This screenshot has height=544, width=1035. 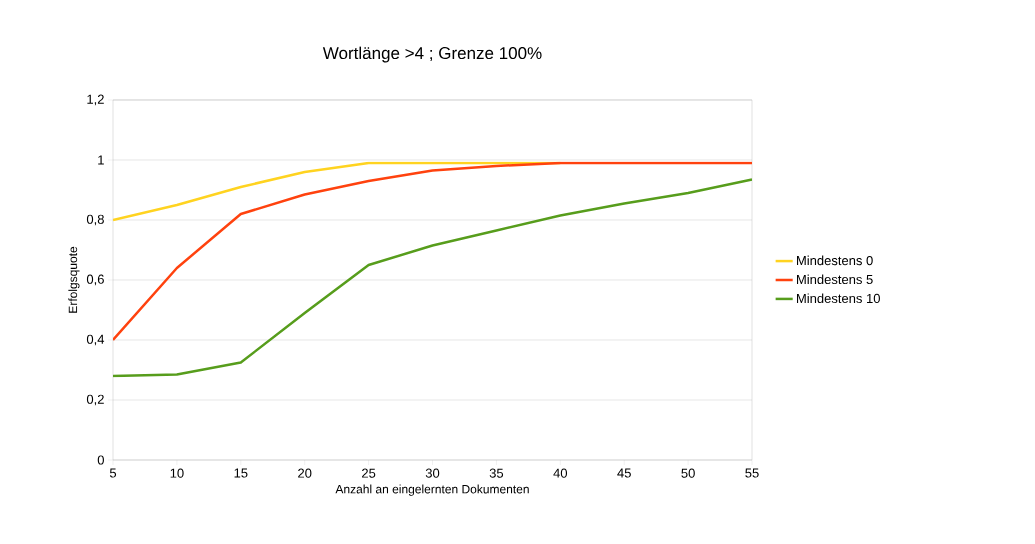 I want to click on y-tick-label: 0,8, so click(x=95, y=220).